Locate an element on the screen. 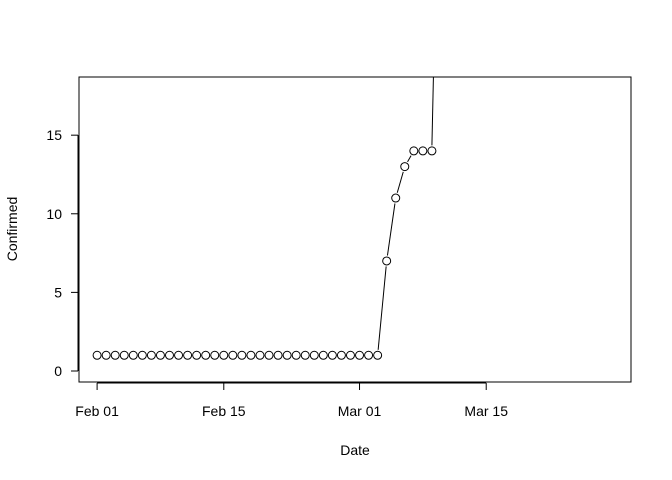 This screenshot has height=480, width=672. x-tick-label: Feb 15 is located at coordinates (224, 411).